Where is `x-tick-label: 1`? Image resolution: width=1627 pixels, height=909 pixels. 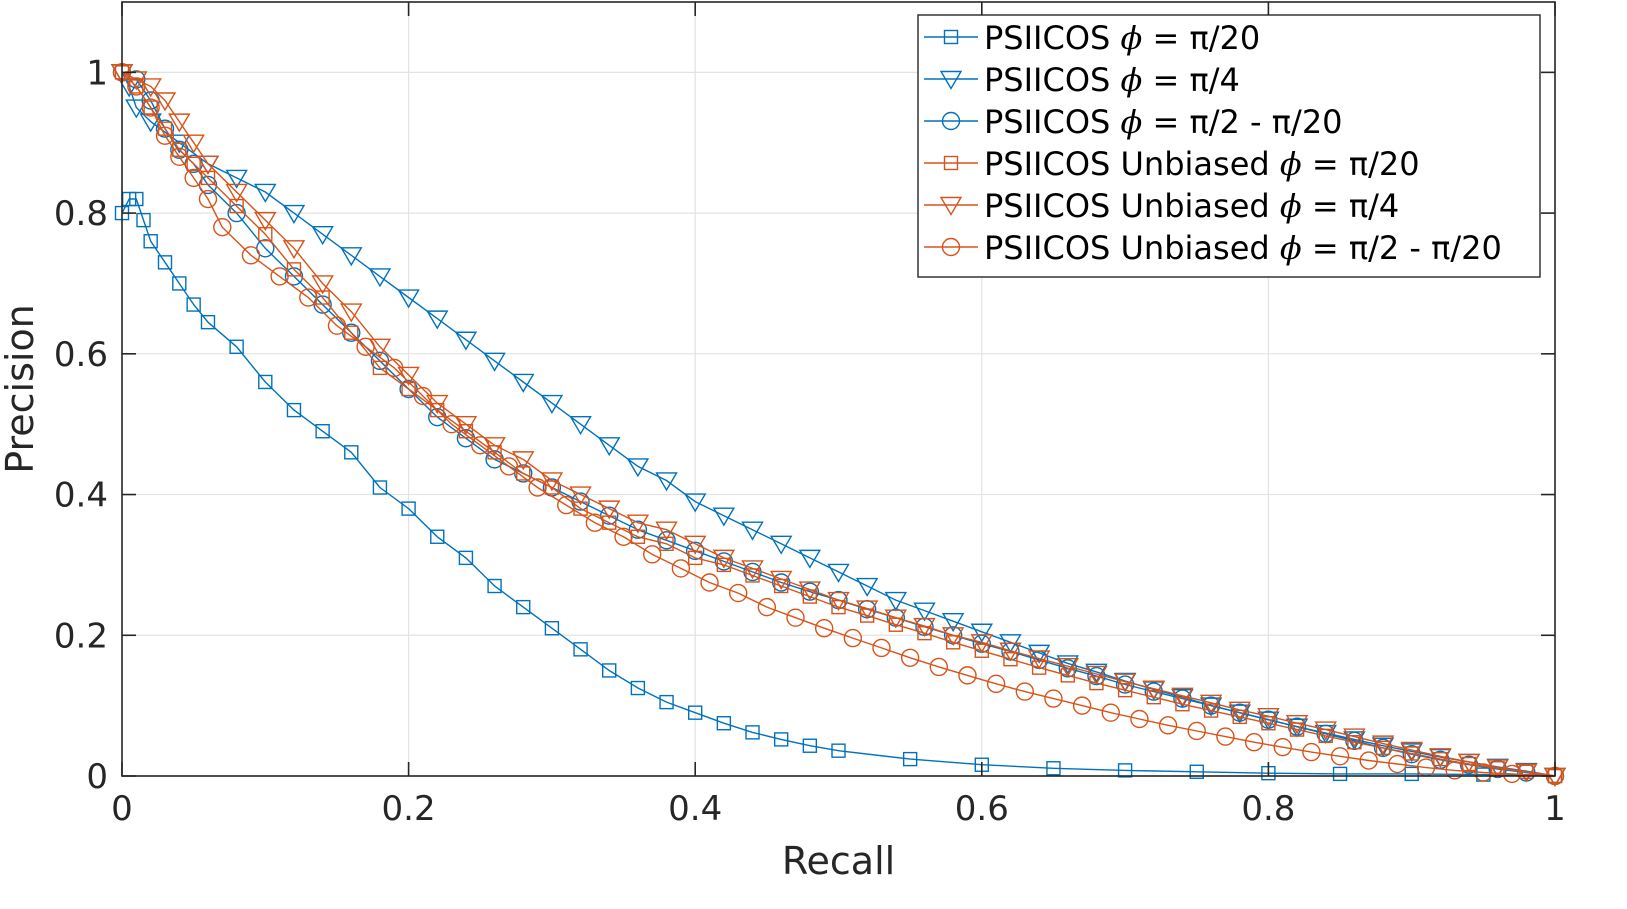
x-tick-label: 1 is located at coordinates (1555, 809).